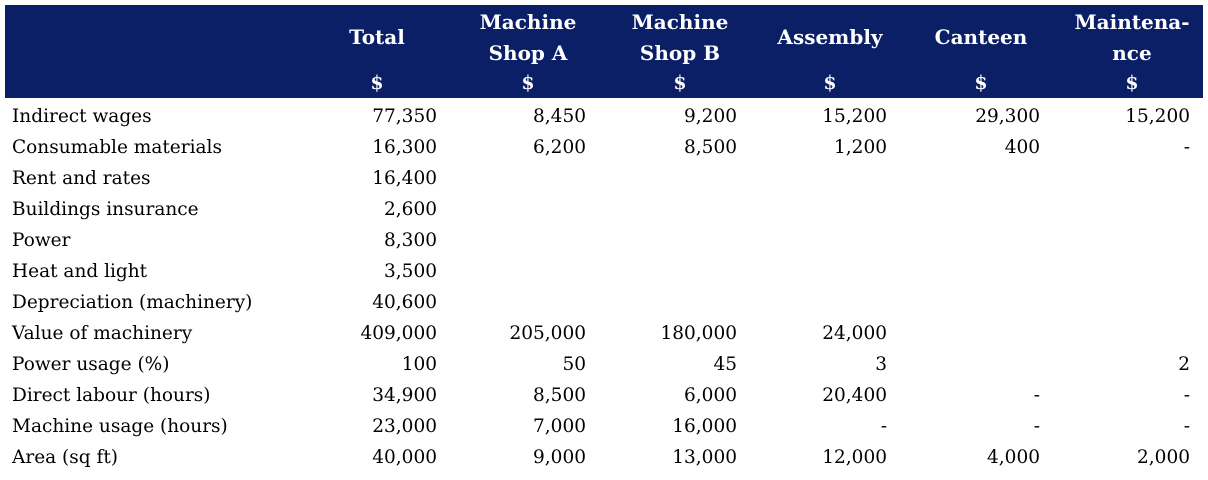  What do you see at coordinates (41, 240) in the screenshot?
I see `row-label: Power` at bounding box center [41, 240].